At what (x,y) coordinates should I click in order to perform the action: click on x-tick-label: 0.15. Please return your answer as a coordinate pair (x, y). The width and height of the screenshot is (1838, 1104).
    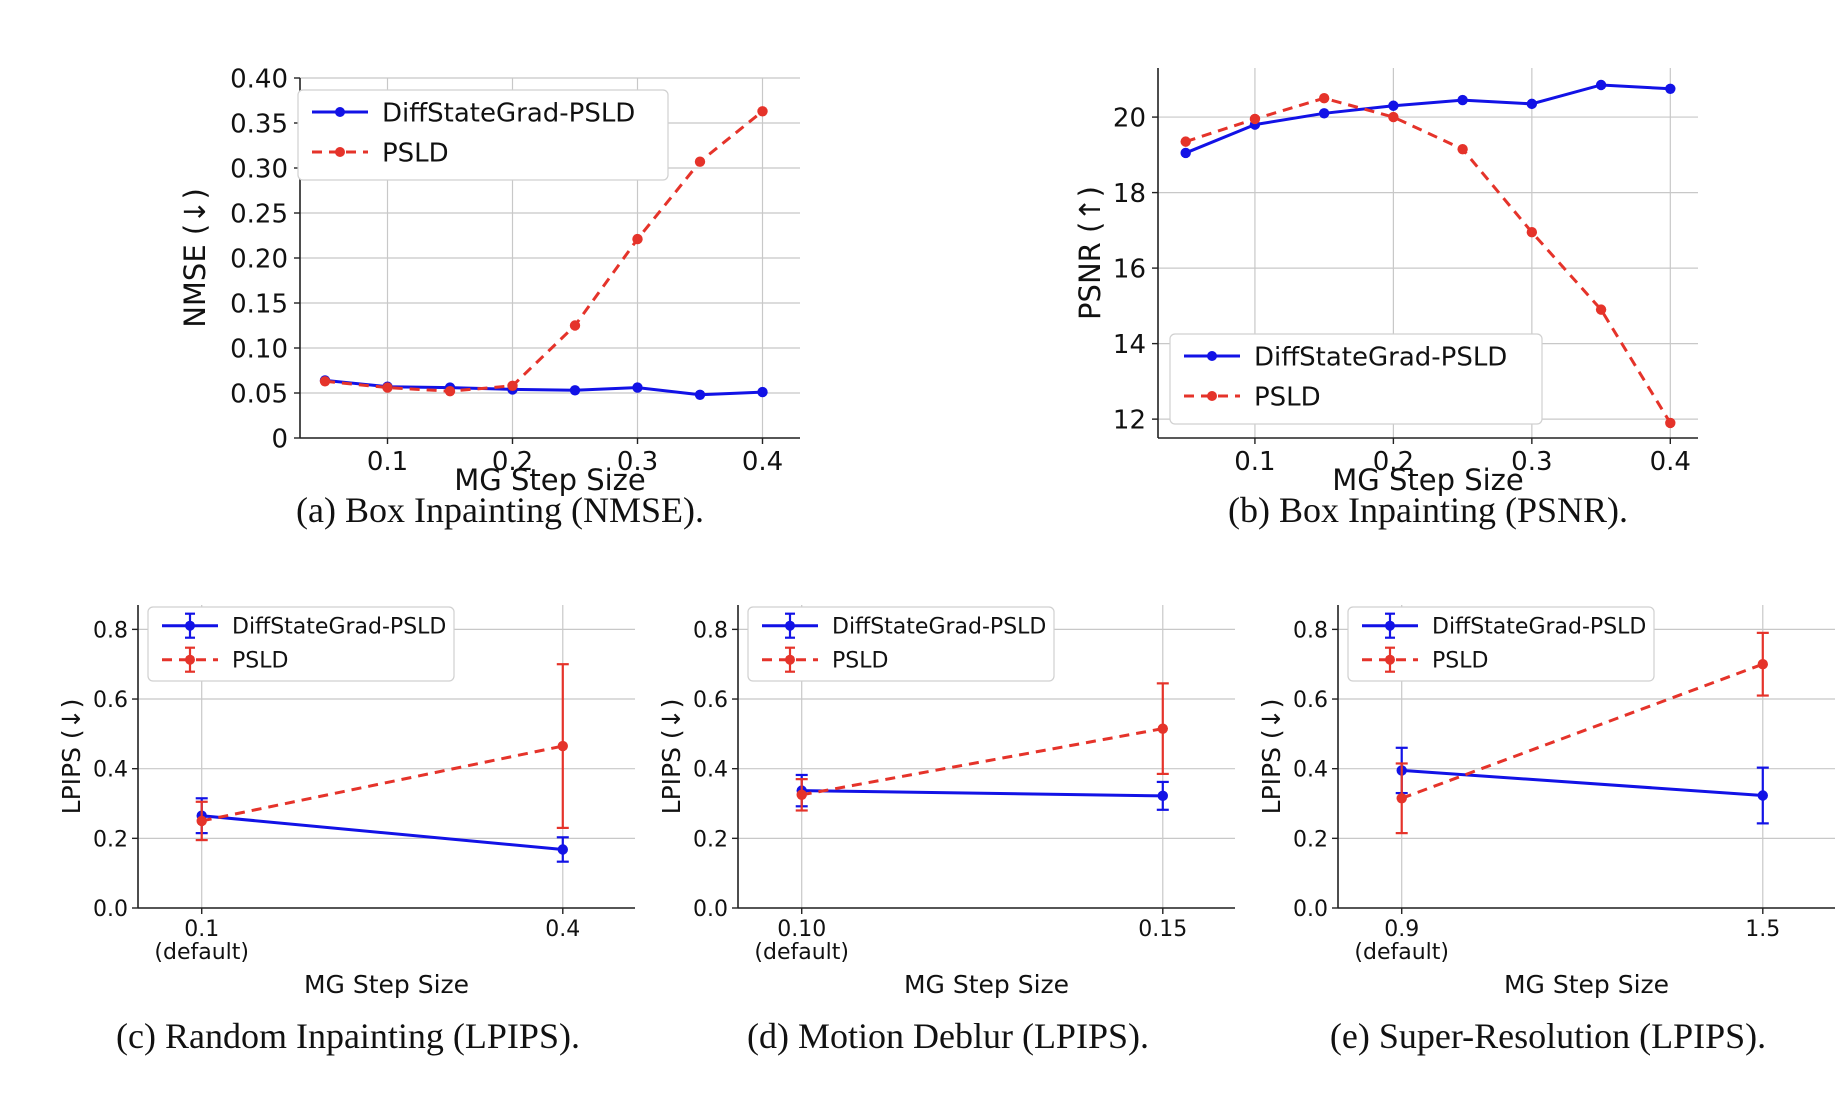
    Looking at the image, I should click on (1162, 929).